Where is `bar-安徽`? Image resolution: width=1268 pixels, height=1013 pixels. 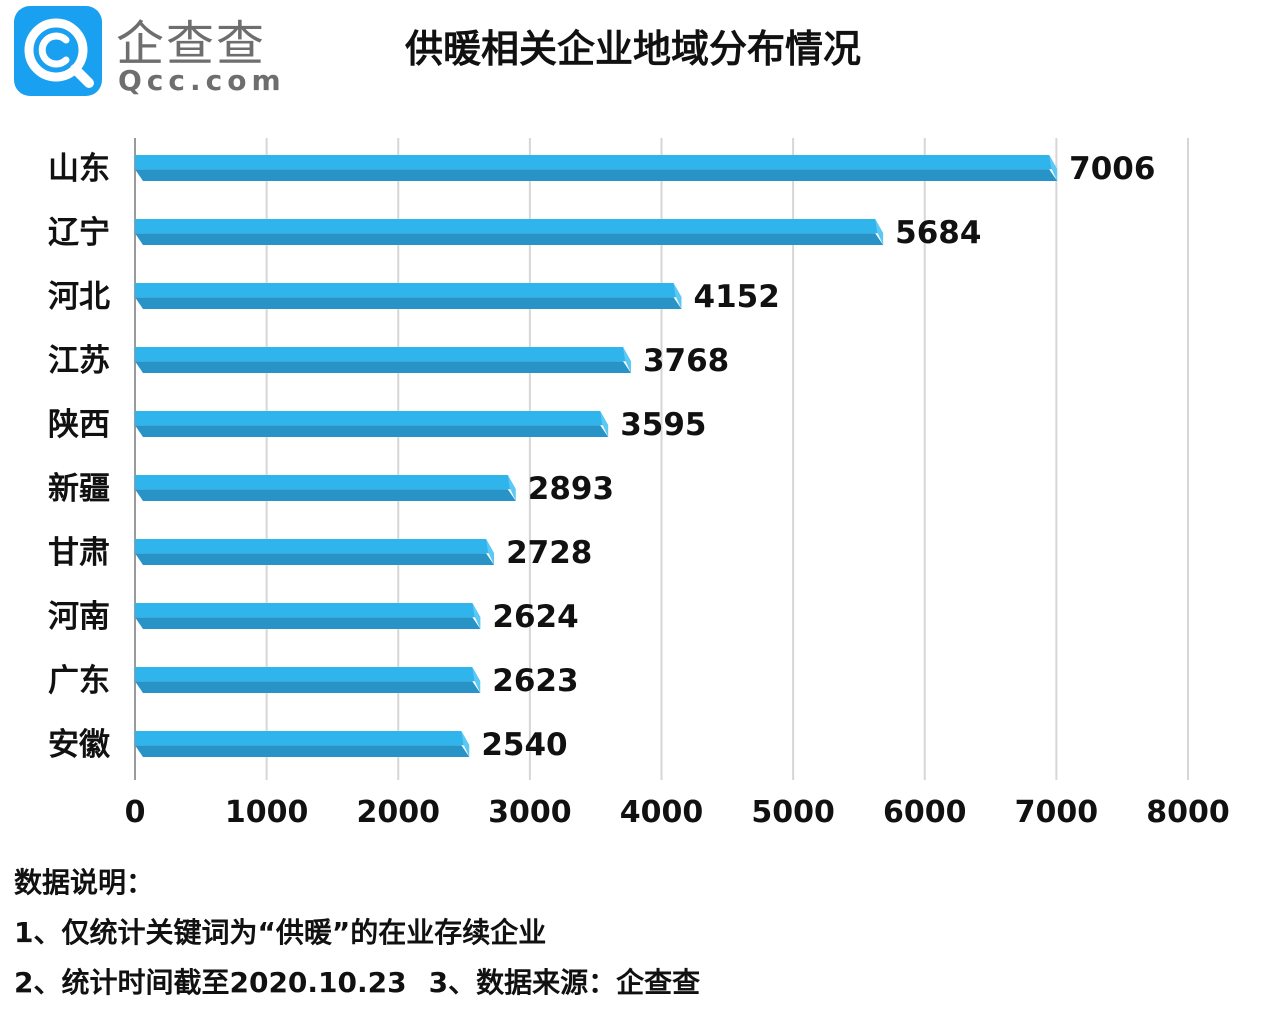
bar-安徽 is located at coordinates (302, 744).